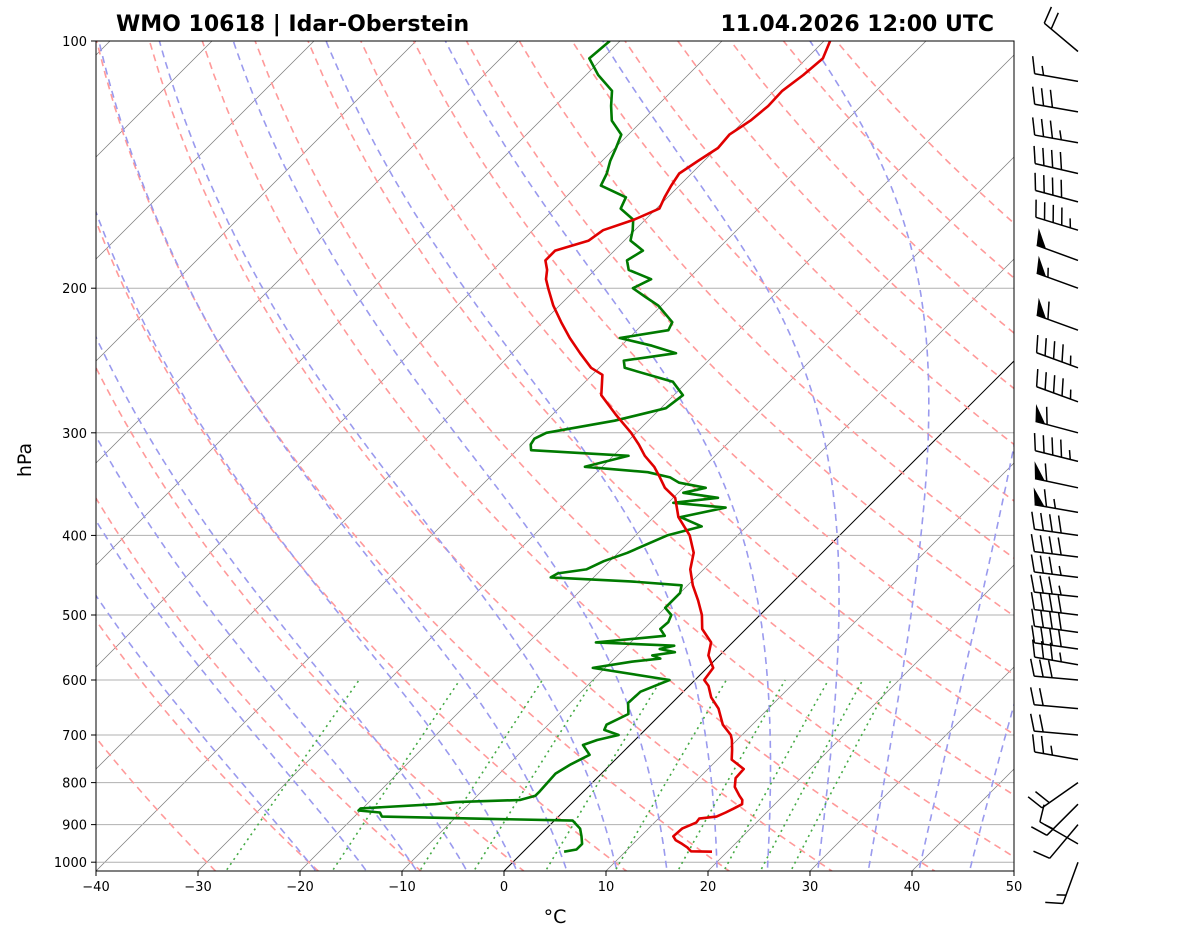 This screenshot has width=1181, height=941. What do you see at coordinates (74, 536) in the screenshot?
I see `y-tick-label: 400` at bounding box center [74, 536].